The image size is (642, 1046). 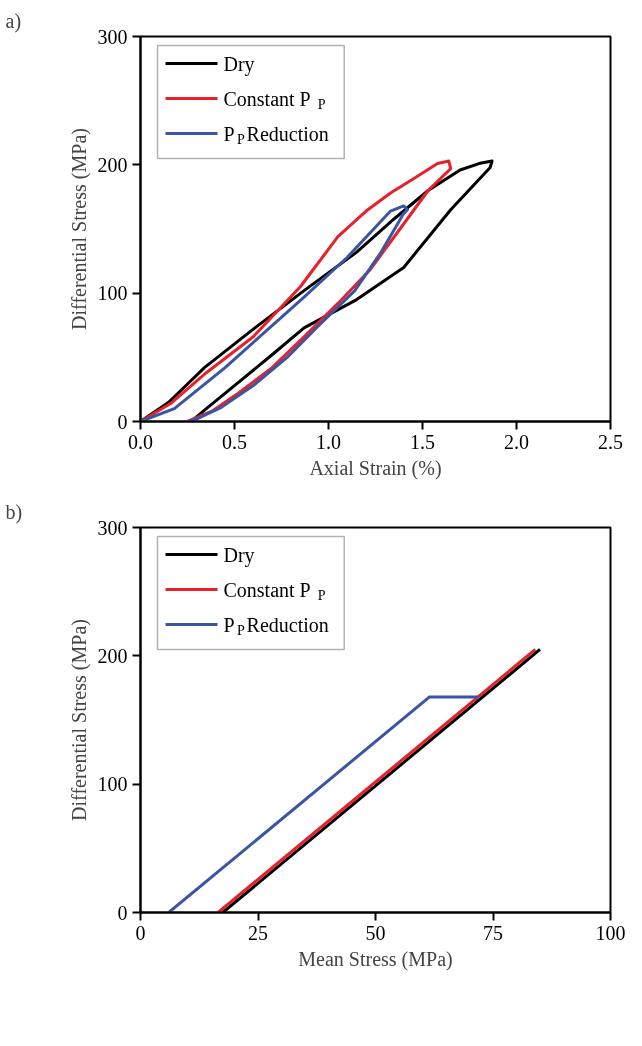 I want to click on x-axis-title: Mean Stress (MPa), so click(x=375, y=959).